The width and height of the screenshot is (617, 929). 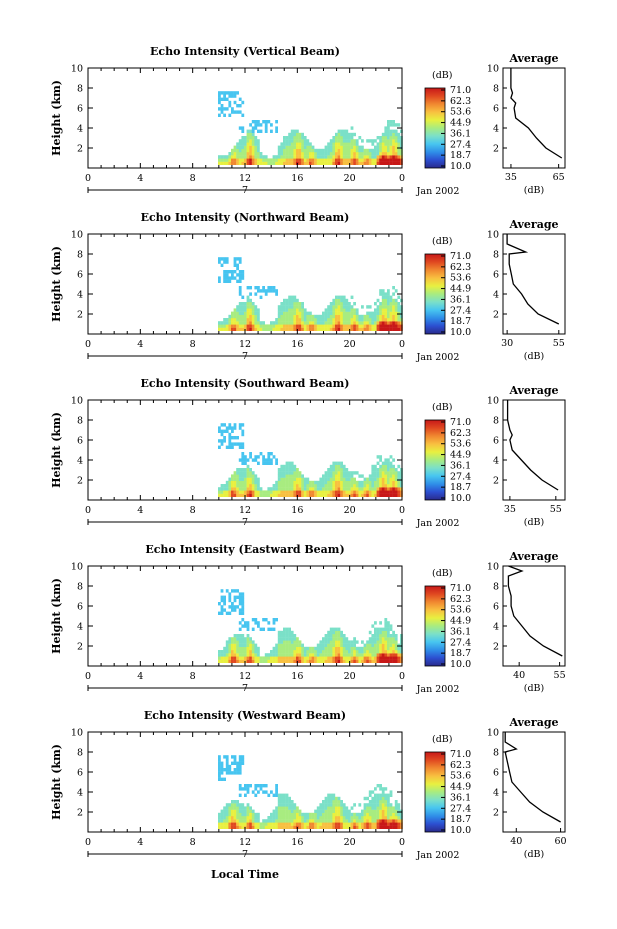 What do you see at coordinates (245, 676) in the screenshot?
I see `x-tick-label: 12` at bounding box center [245, 676].